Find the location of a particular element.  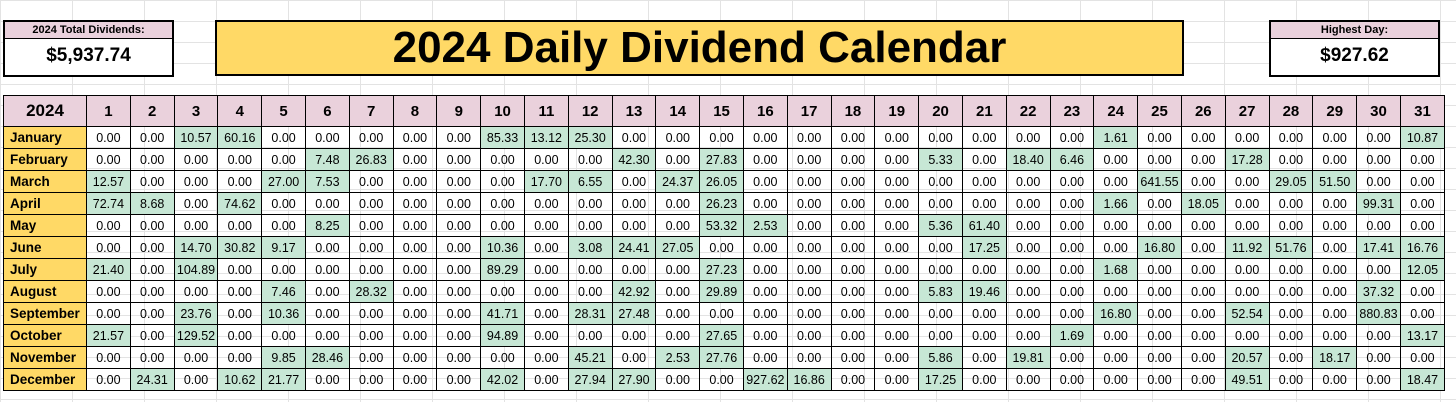

dividend-cell: 41.71 is located at coordinates (502, 313).